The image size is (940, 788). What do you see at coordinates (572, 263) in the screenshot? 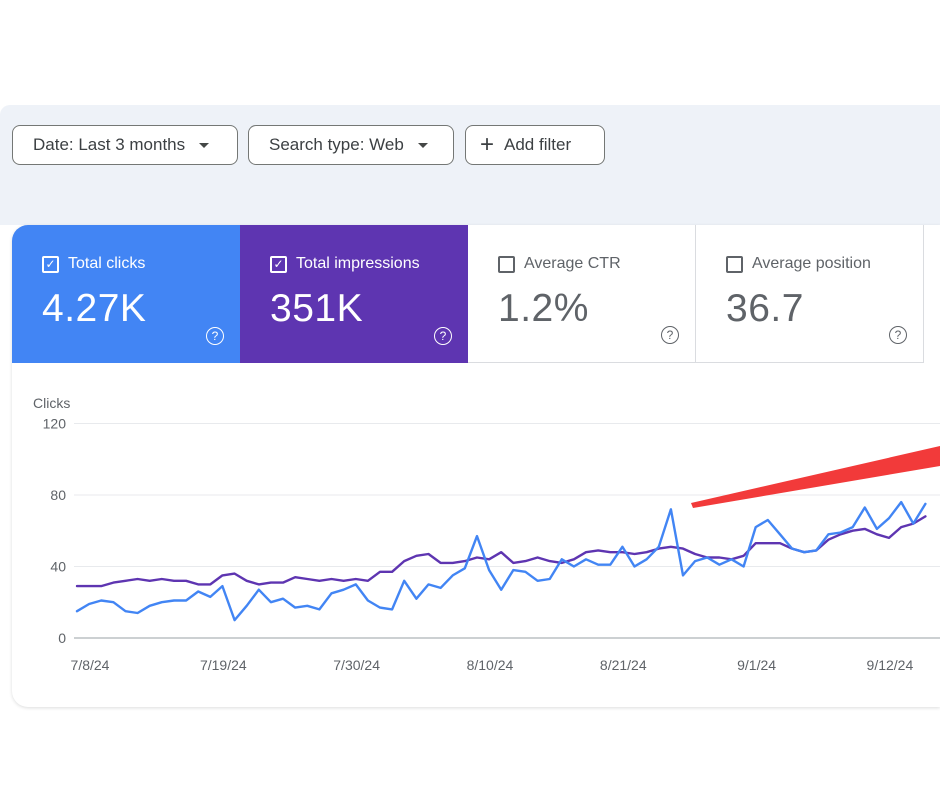
I see `metric-label: Average CTR` at bounding box center [572, 263].